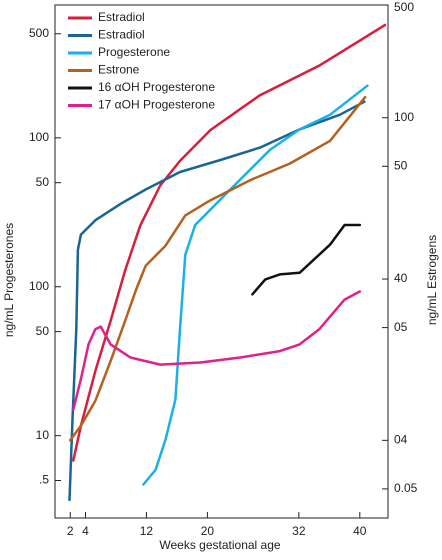  I want to click on x-axis-label: Weeks gestational age, so click(220, 545).